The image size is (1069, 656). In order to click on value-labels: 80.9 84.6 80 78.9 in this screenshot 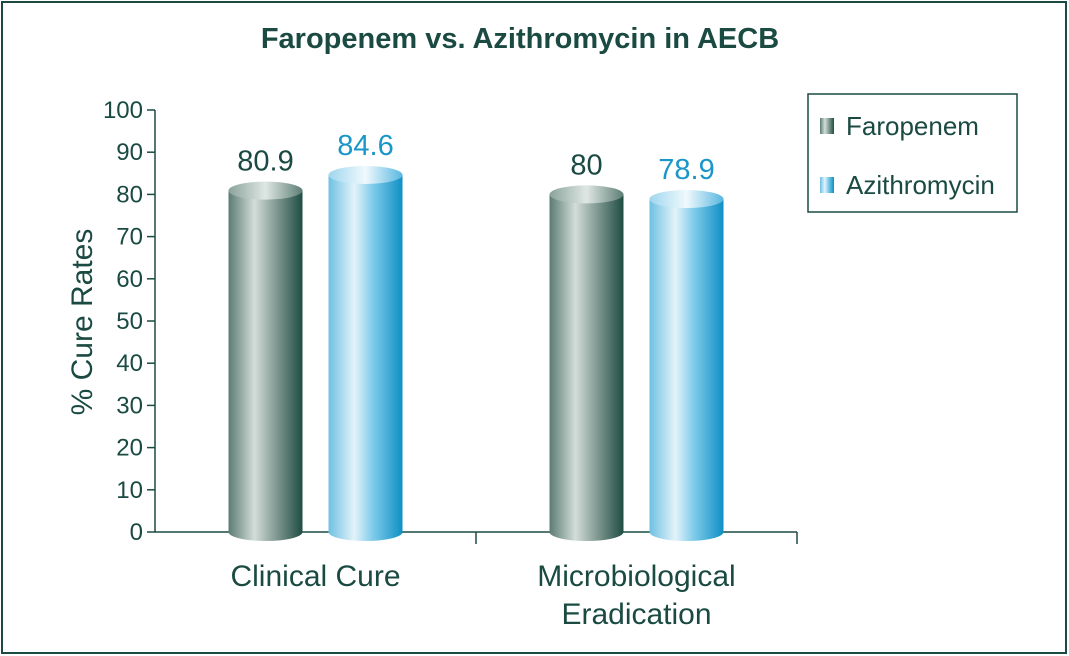, I will do `click(475, 158)`.